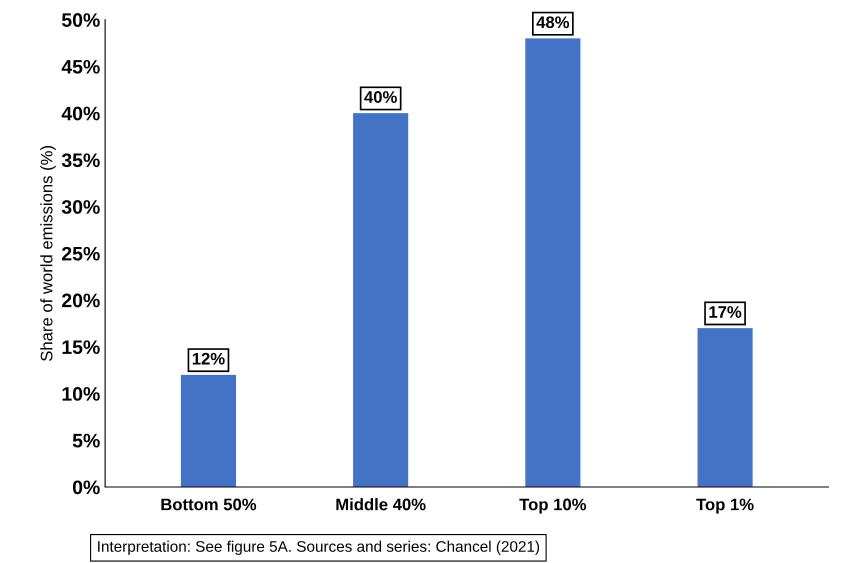  What do you see at coordinates (553, 22) in the screenshot?
I see `data-label: 48%` at bounding box center [553, 22].